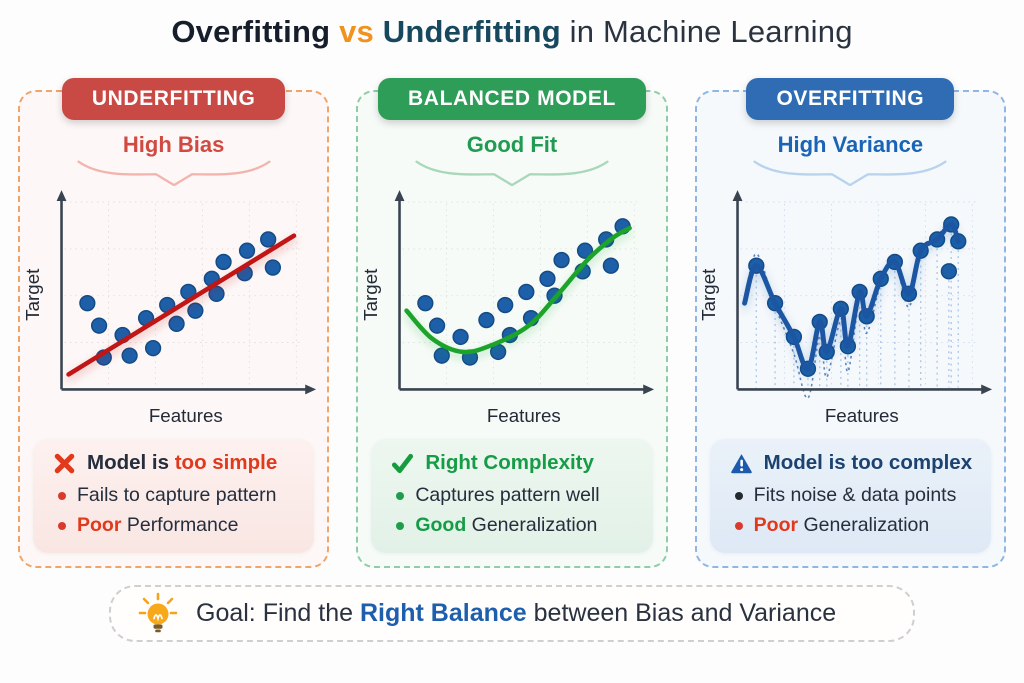 This screenshot has height=683, width=1024. What do you see at coordinates (741, 463) in the screenshot?
I see `warning-icon` at bounding box center [741, 463].